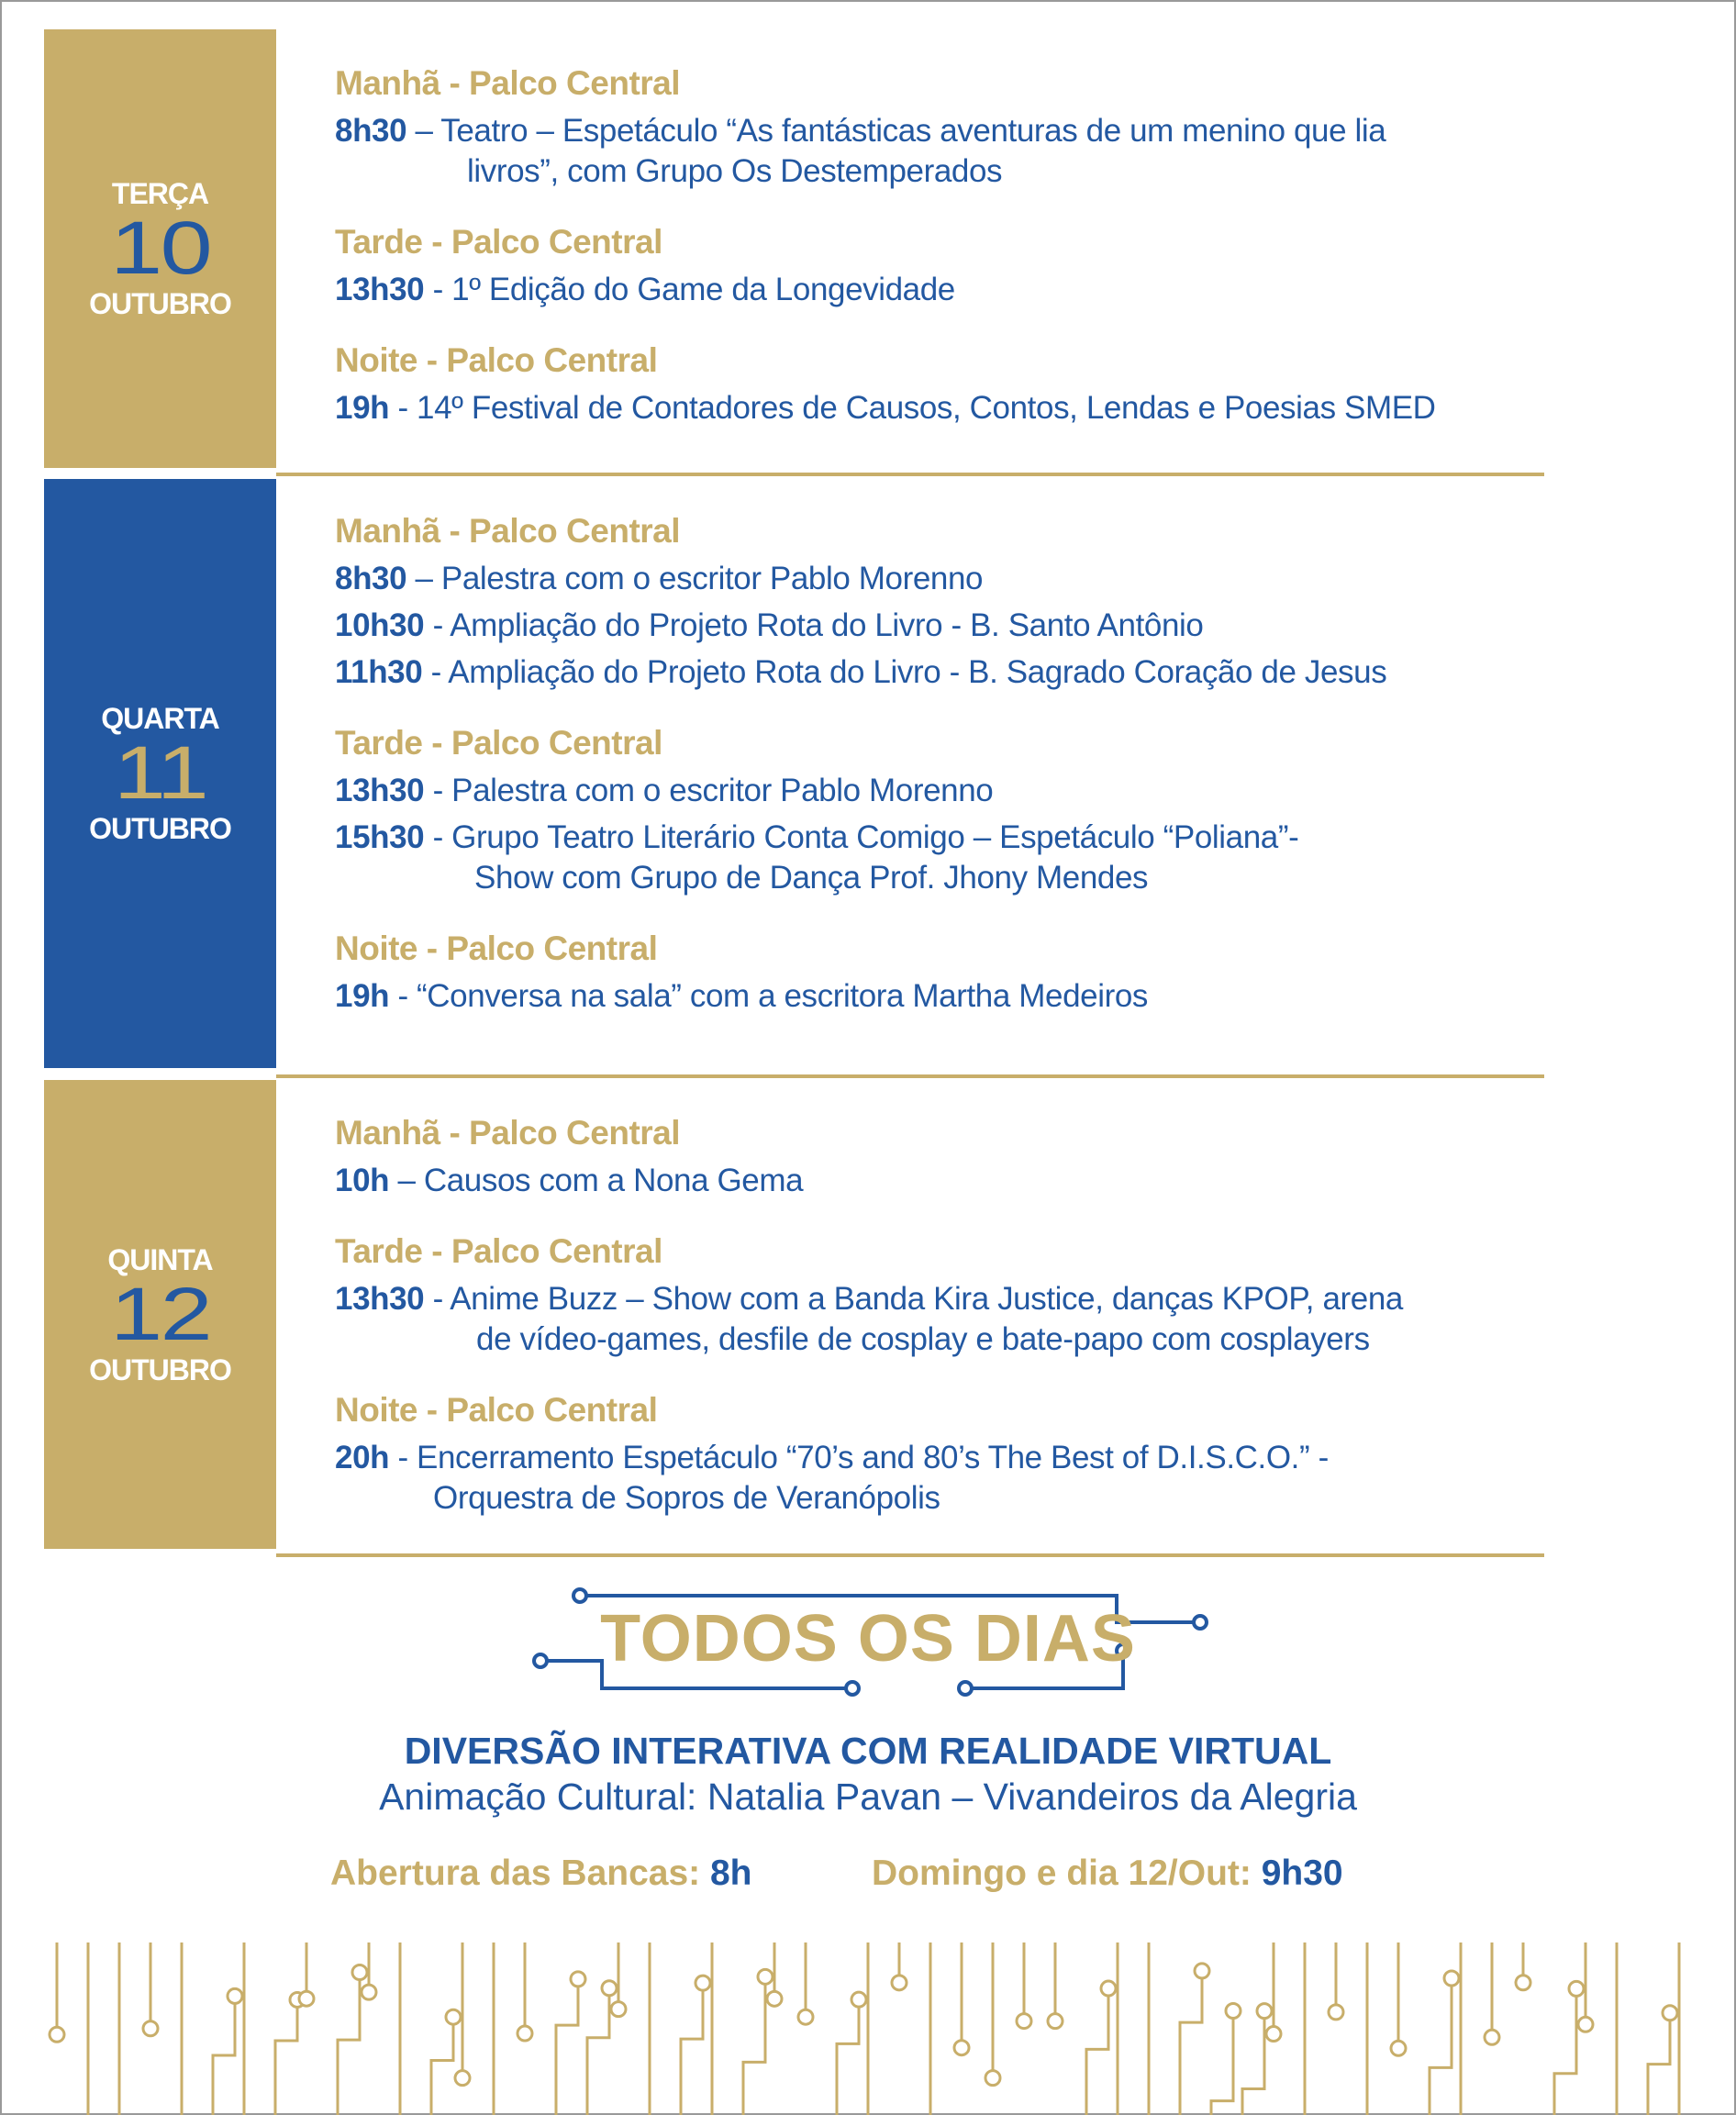  Describe the element at coordinates (160, 718) in the screenshot. I see `weekday: QUARTA` at that location.